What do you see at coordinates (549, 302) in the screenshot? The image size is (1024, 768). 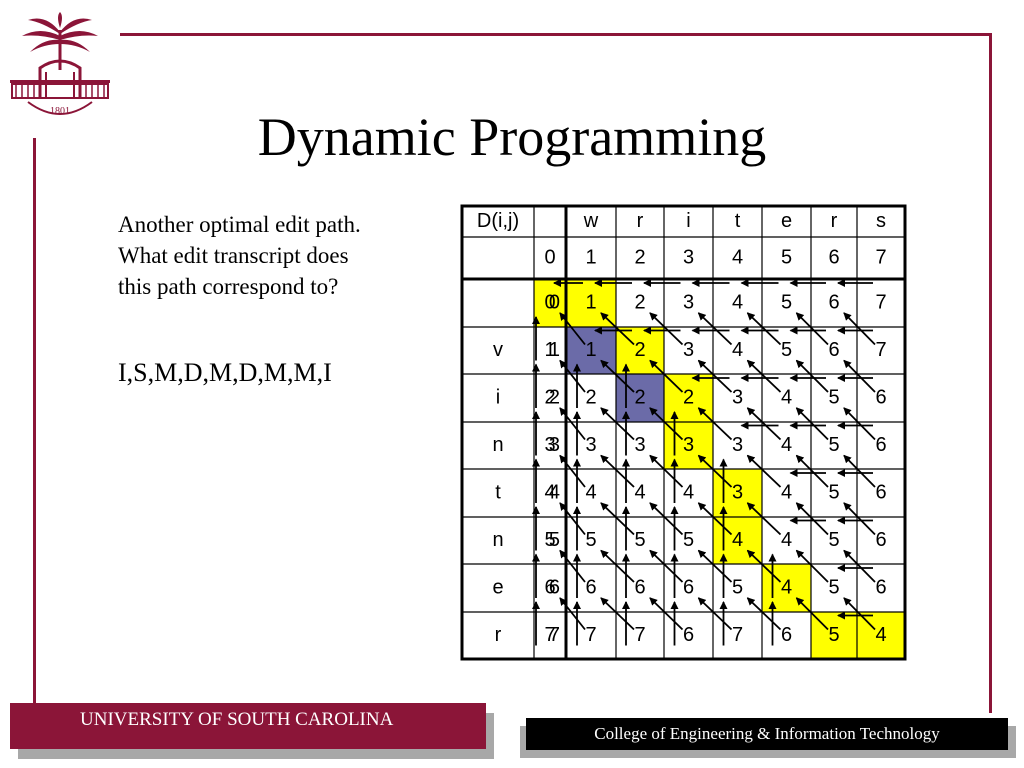 I see `dp-cell-value: 0` at bounding box center [549, 302].